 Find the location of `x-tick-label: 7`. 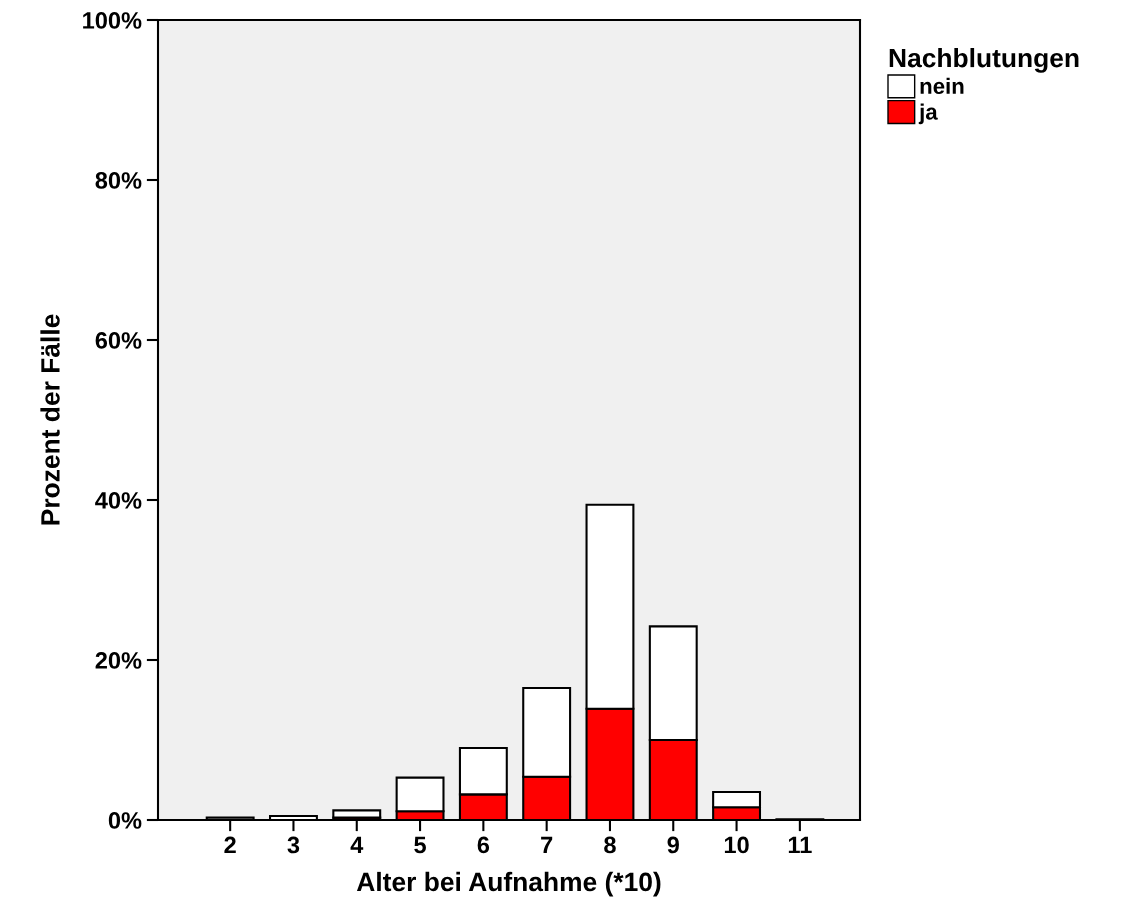

x-tick-label: 7 is located at coordinates (547, 845).